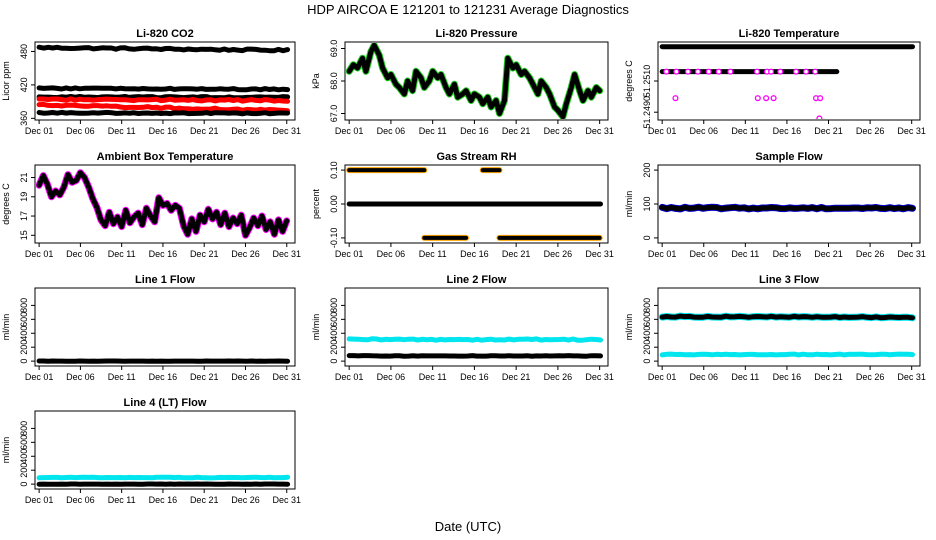  I want to click on panel-title: Line 2 Flow, so click(477, 280).